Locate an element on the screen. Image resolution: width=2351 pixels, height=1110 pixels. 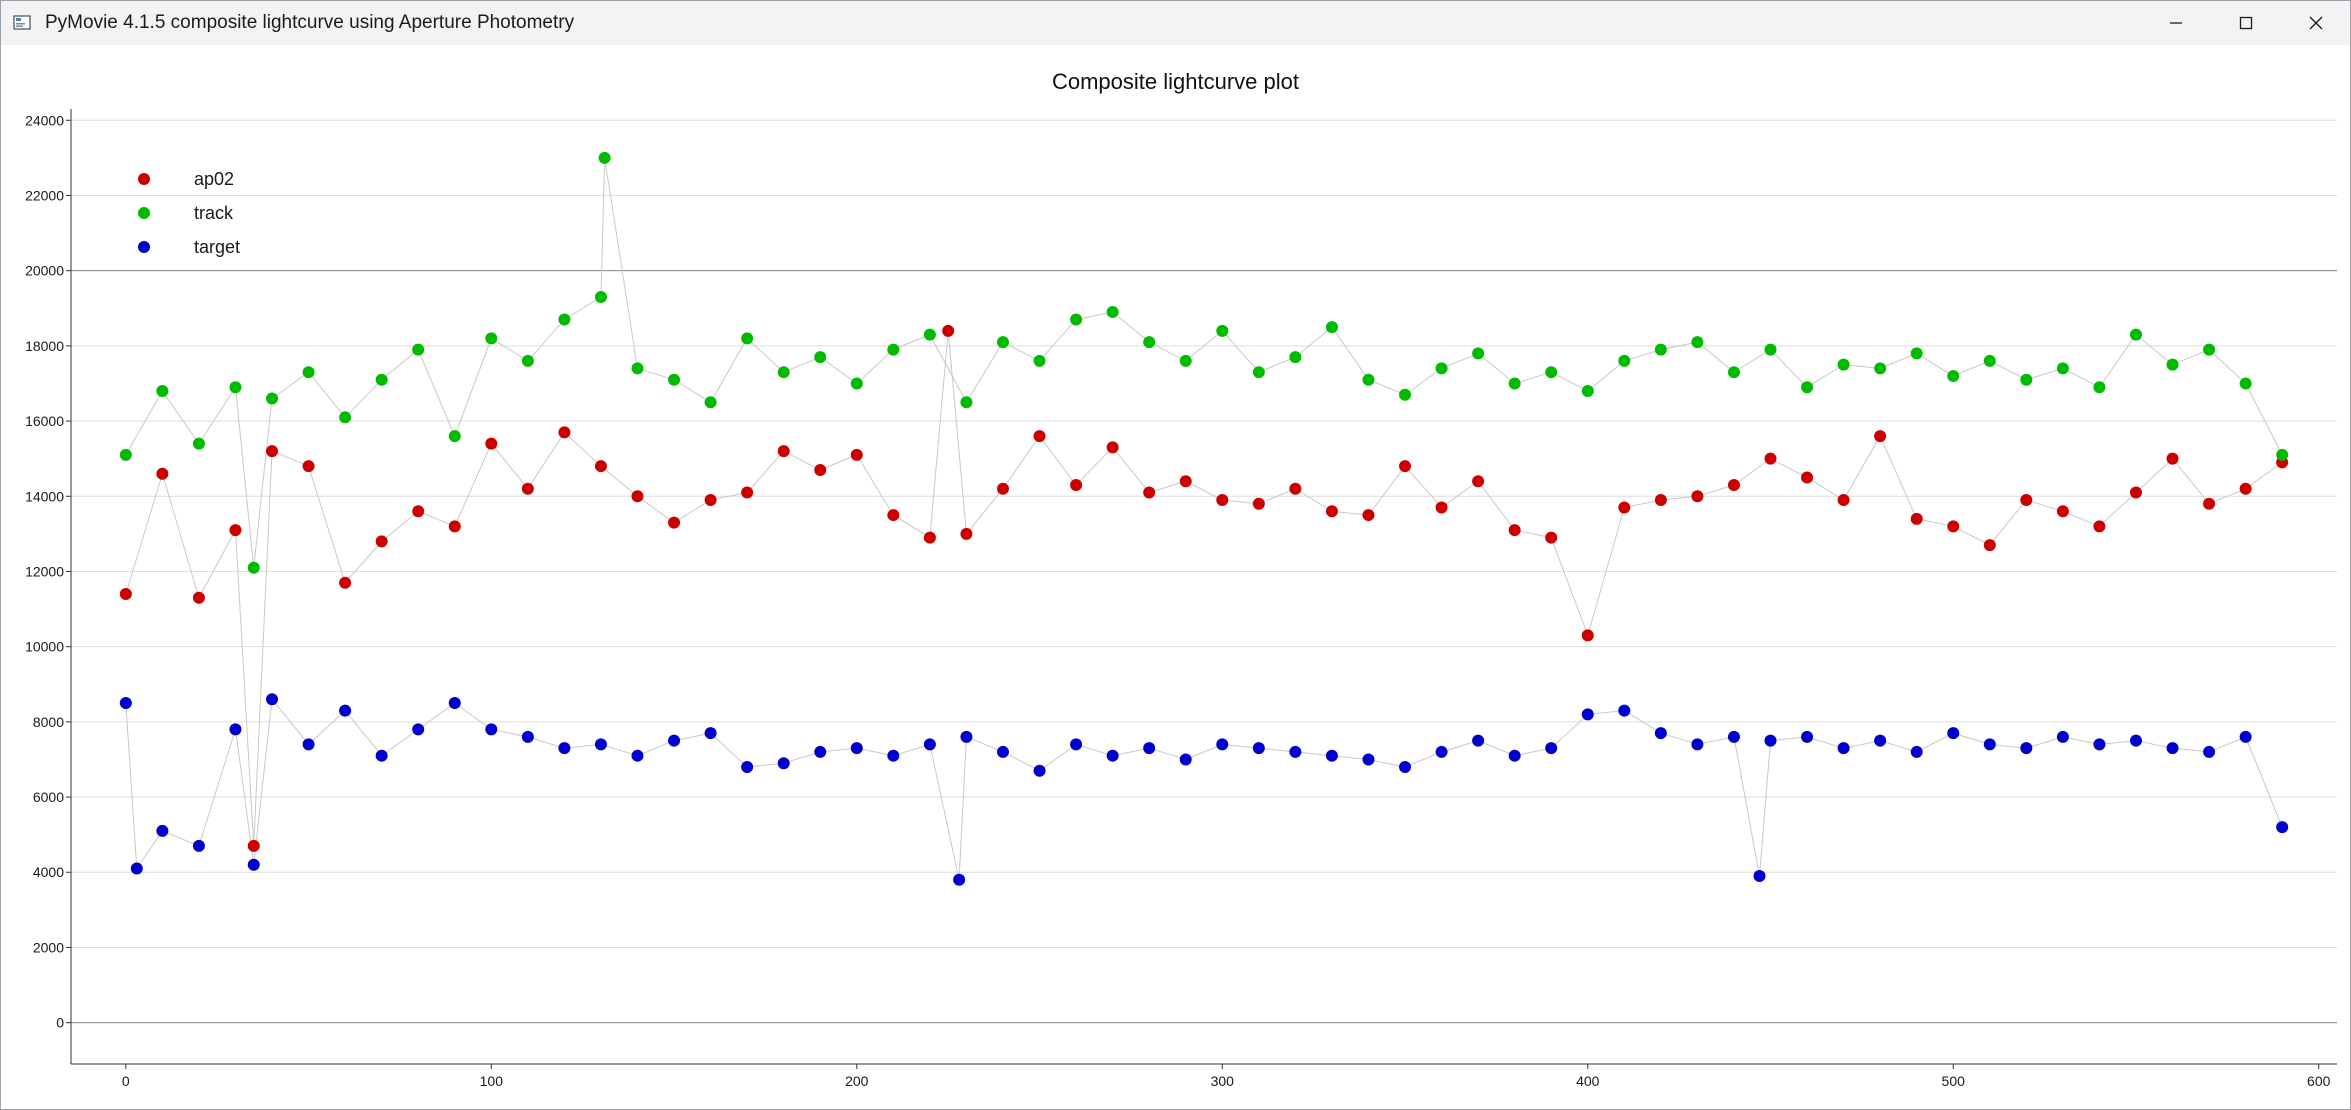
legend-marker-target is located at coordinates (144, 247).